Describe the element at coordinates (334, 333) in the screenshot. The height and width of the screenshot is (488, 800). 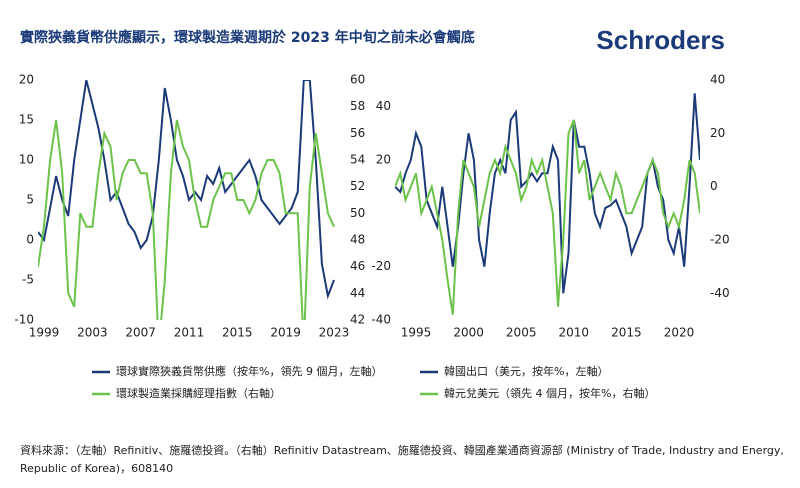
I see `x-tick-label: 2023` at that location.